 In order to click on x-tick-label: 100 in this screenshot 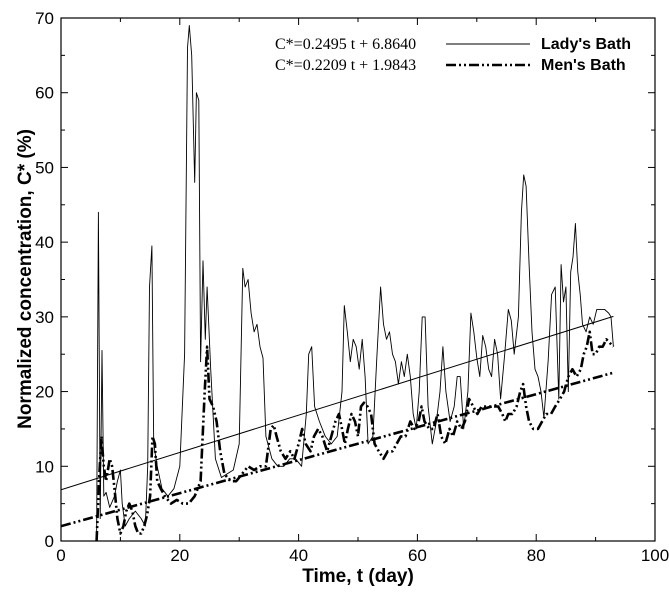, I will do `click(655, 555)`.